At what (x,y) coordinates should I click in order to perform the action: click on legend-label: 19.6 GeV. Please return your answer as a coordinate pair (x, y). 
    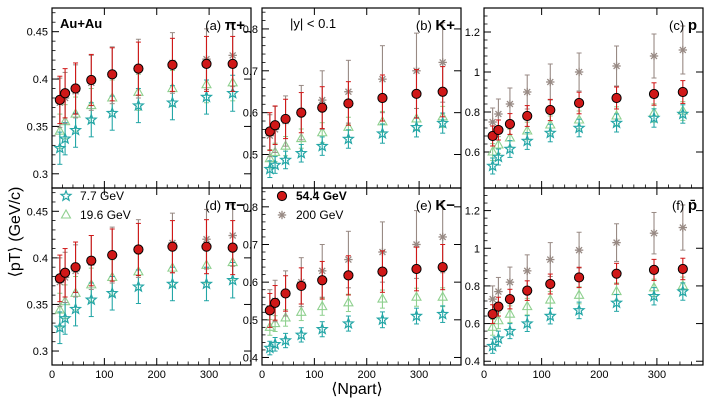
    Looking at the image, I should click on (105, 215).